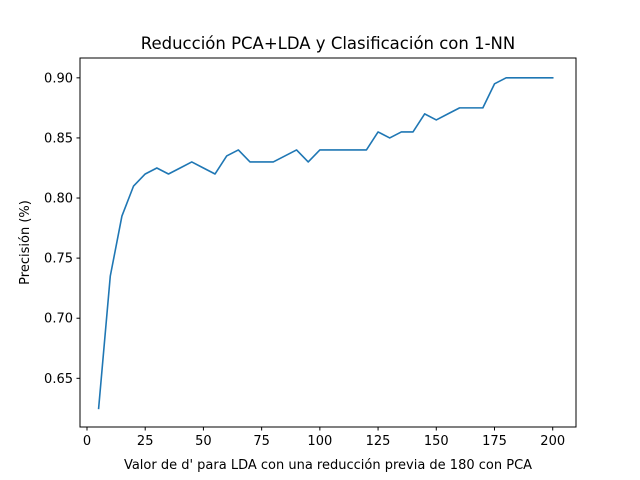 This screenshot has height=480, width=640. I want to click on x-axis-ticks: 0 25 50 75 100 125 150 175 200, so click(324, 438).